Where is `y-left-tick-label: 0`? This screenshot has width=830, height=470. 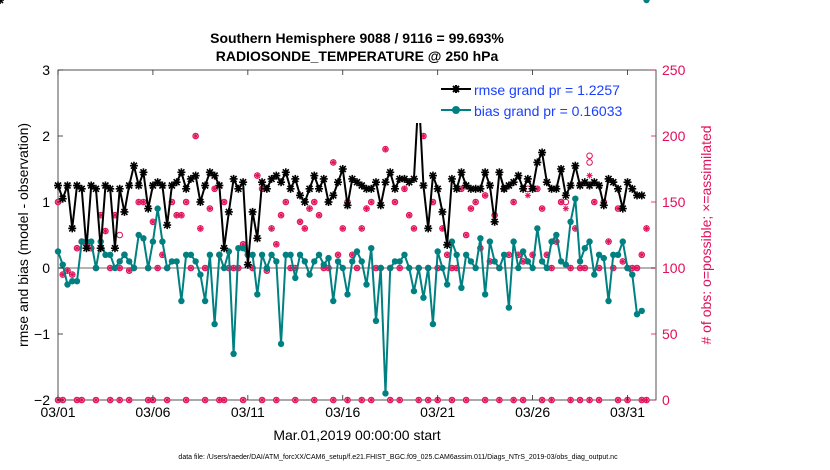
y-left-tick-label: 0 is located at coordinates (46, 268).